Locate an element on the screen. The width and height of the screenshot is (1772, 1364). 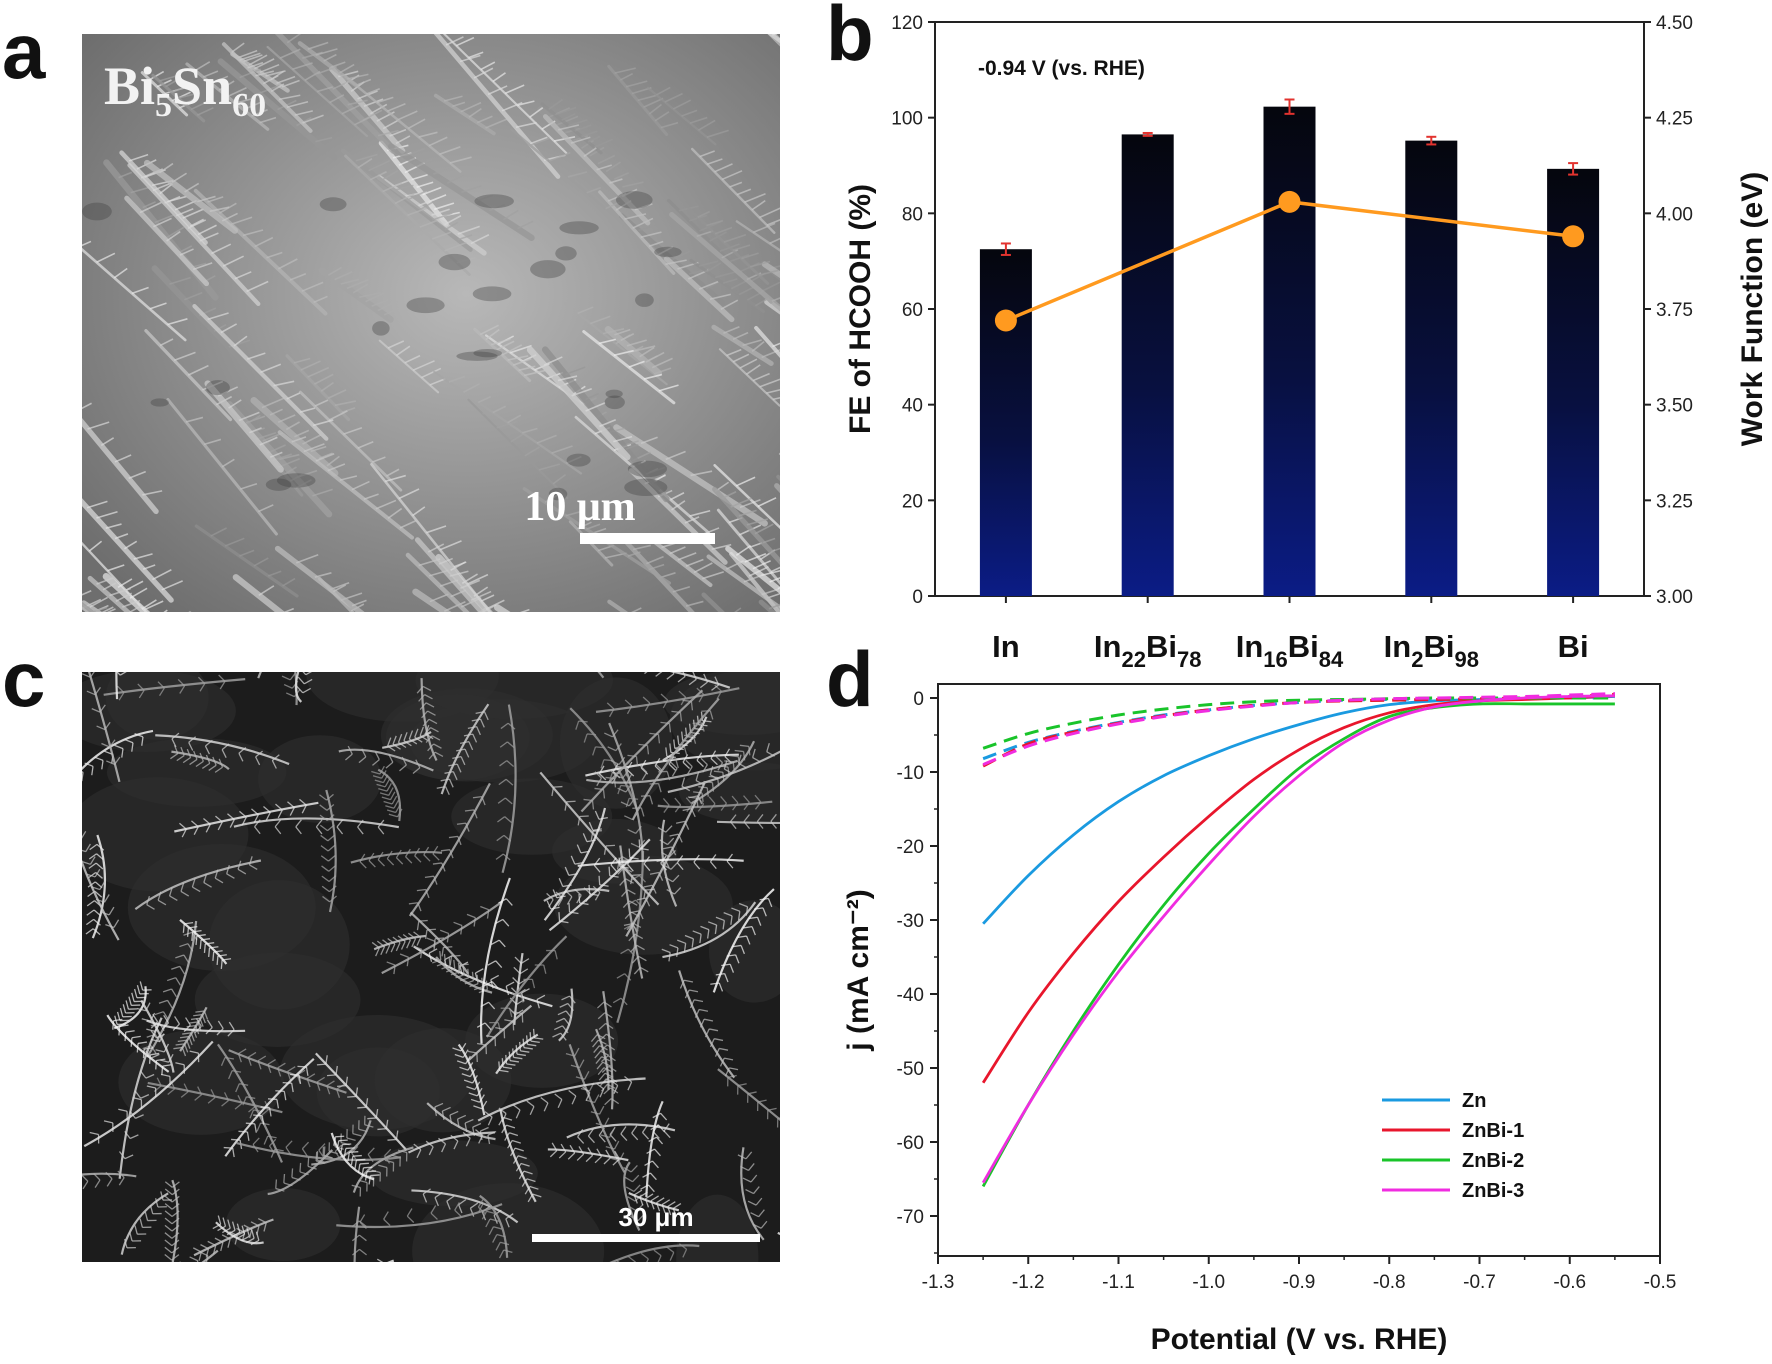
y-axis-title-d: j (mA cm⁻²) is located at coordinates (858, 970).